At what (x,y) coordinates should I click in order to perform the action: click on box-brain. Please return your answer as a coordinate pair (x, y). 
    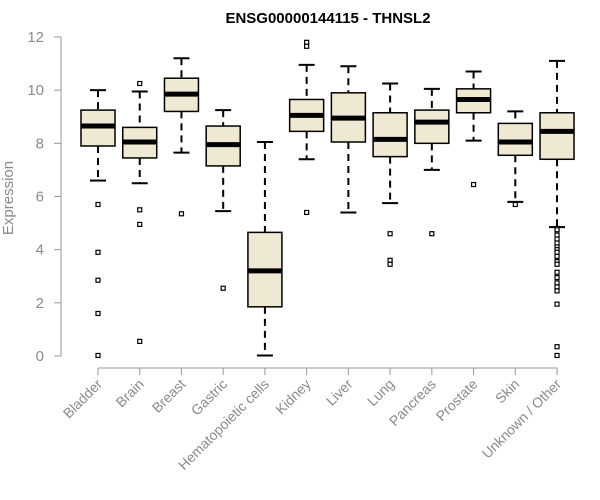
    Looking at the image, I should click on (139, 212).